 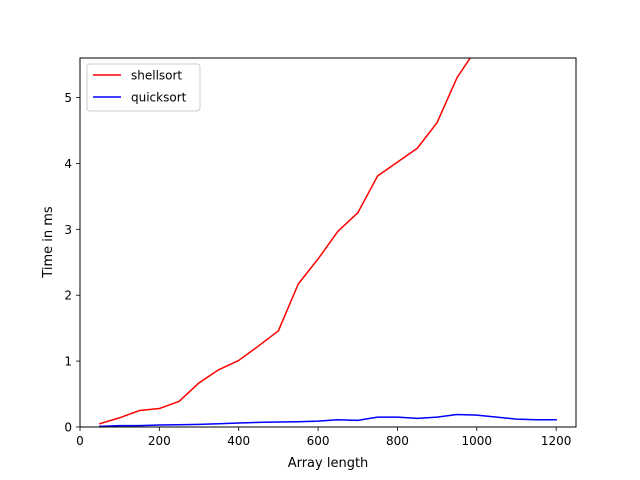 I want to click on x-axis-ticks: 0 200 400 600 800 1000 1200, so click(x=323, y=437).